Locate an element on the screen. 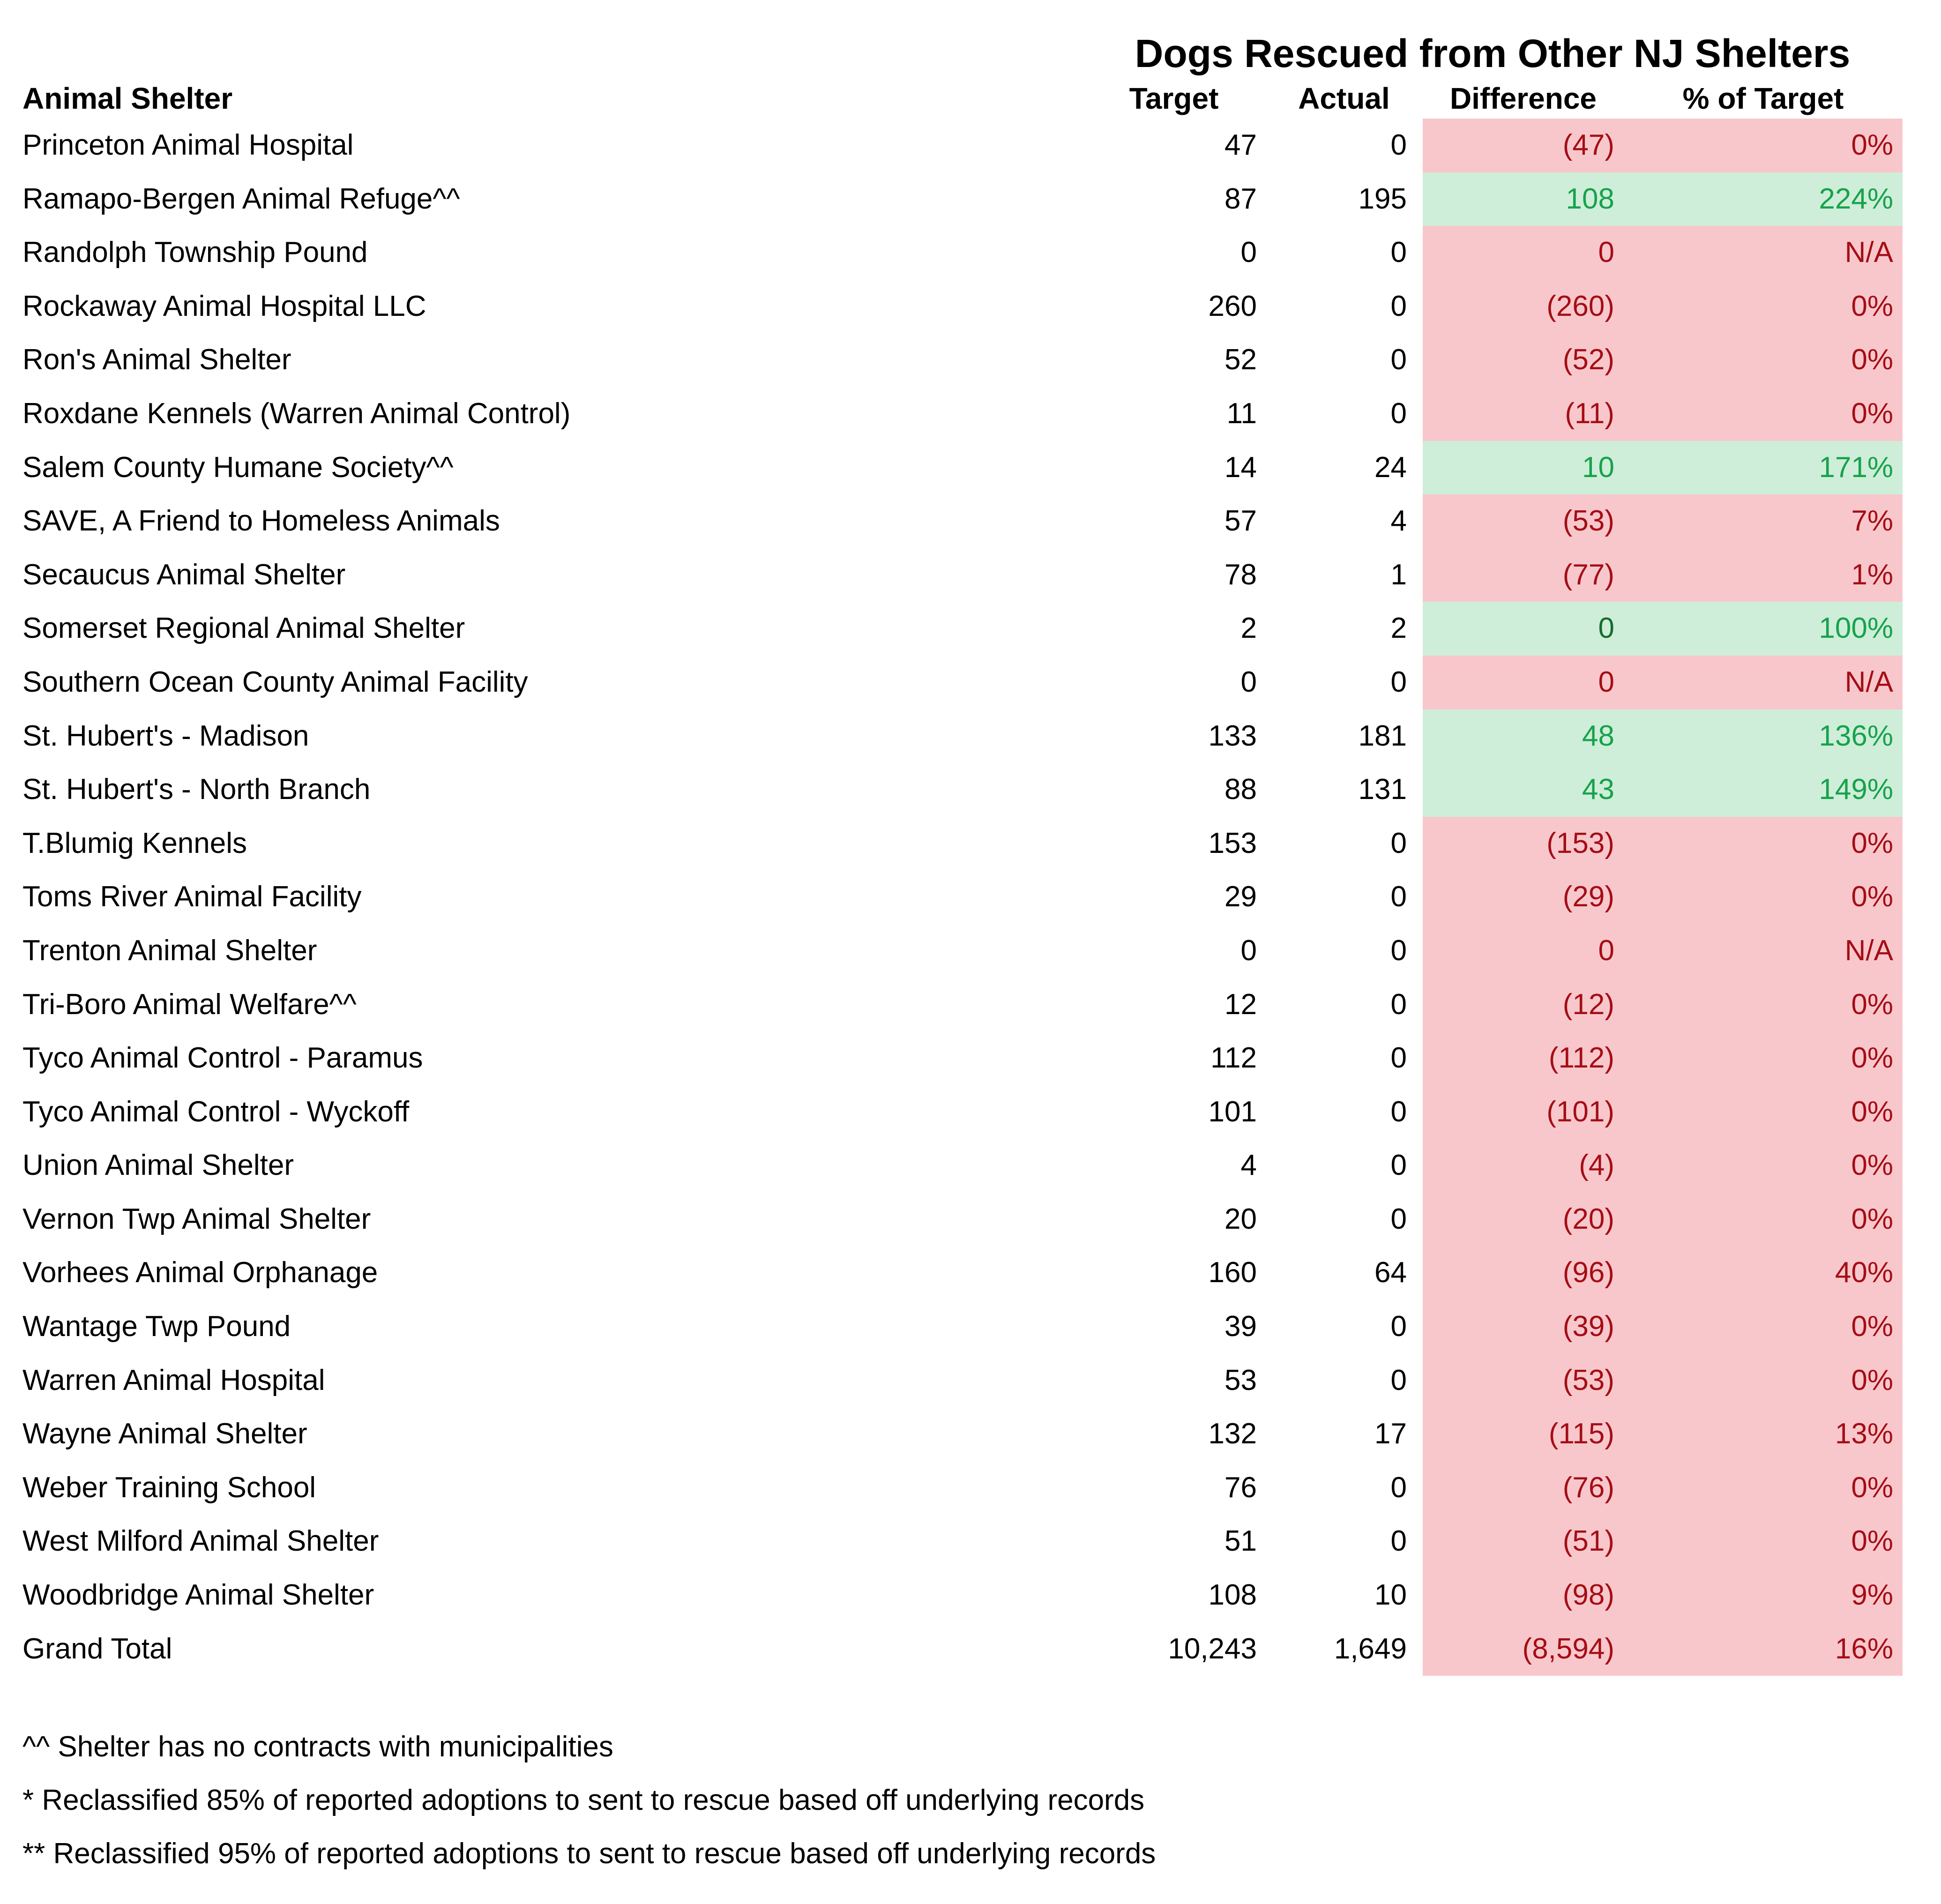 The image size is (1941, 1904). shelter-name-cell: St. Hubert's - North Branch is located at coordinates (196, 790).